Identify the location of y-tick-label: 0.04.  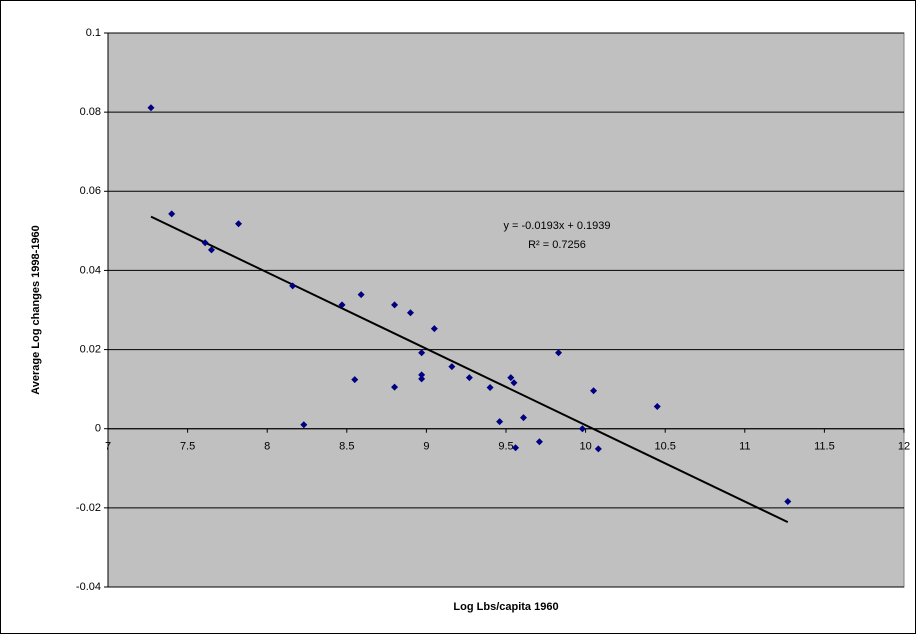
(90, 270).